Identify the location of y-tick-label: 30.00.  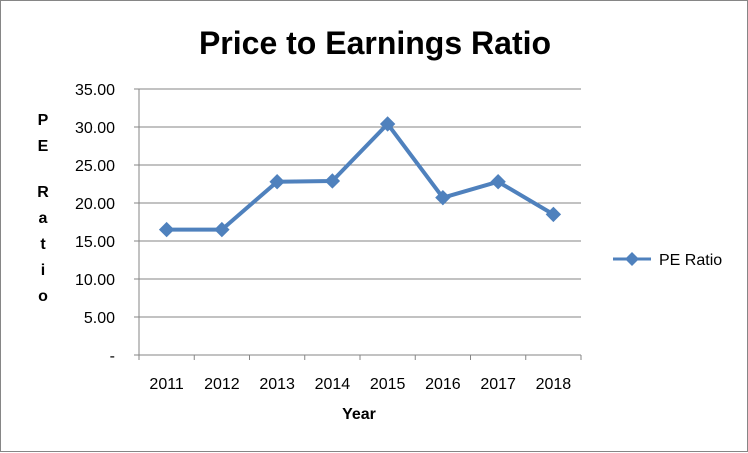
(95, 128).